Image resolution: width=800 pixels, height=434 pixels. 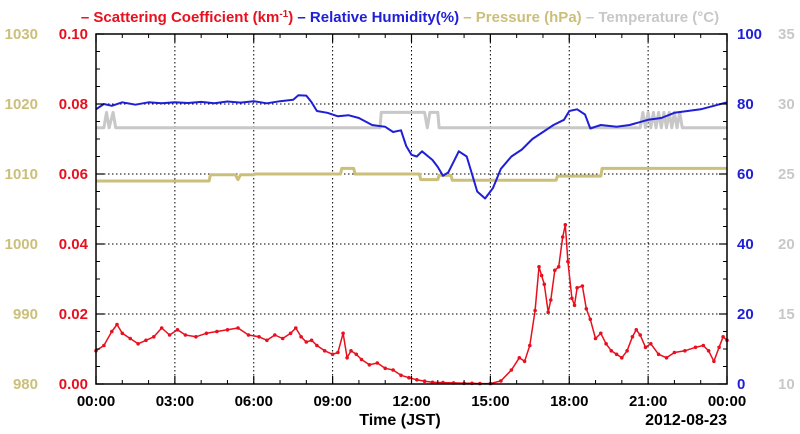 What do you see at coordinates (21, 244) in the screenshot?
I see `y-tick-label-pressure: 1000` at bounding box center [21, 244].